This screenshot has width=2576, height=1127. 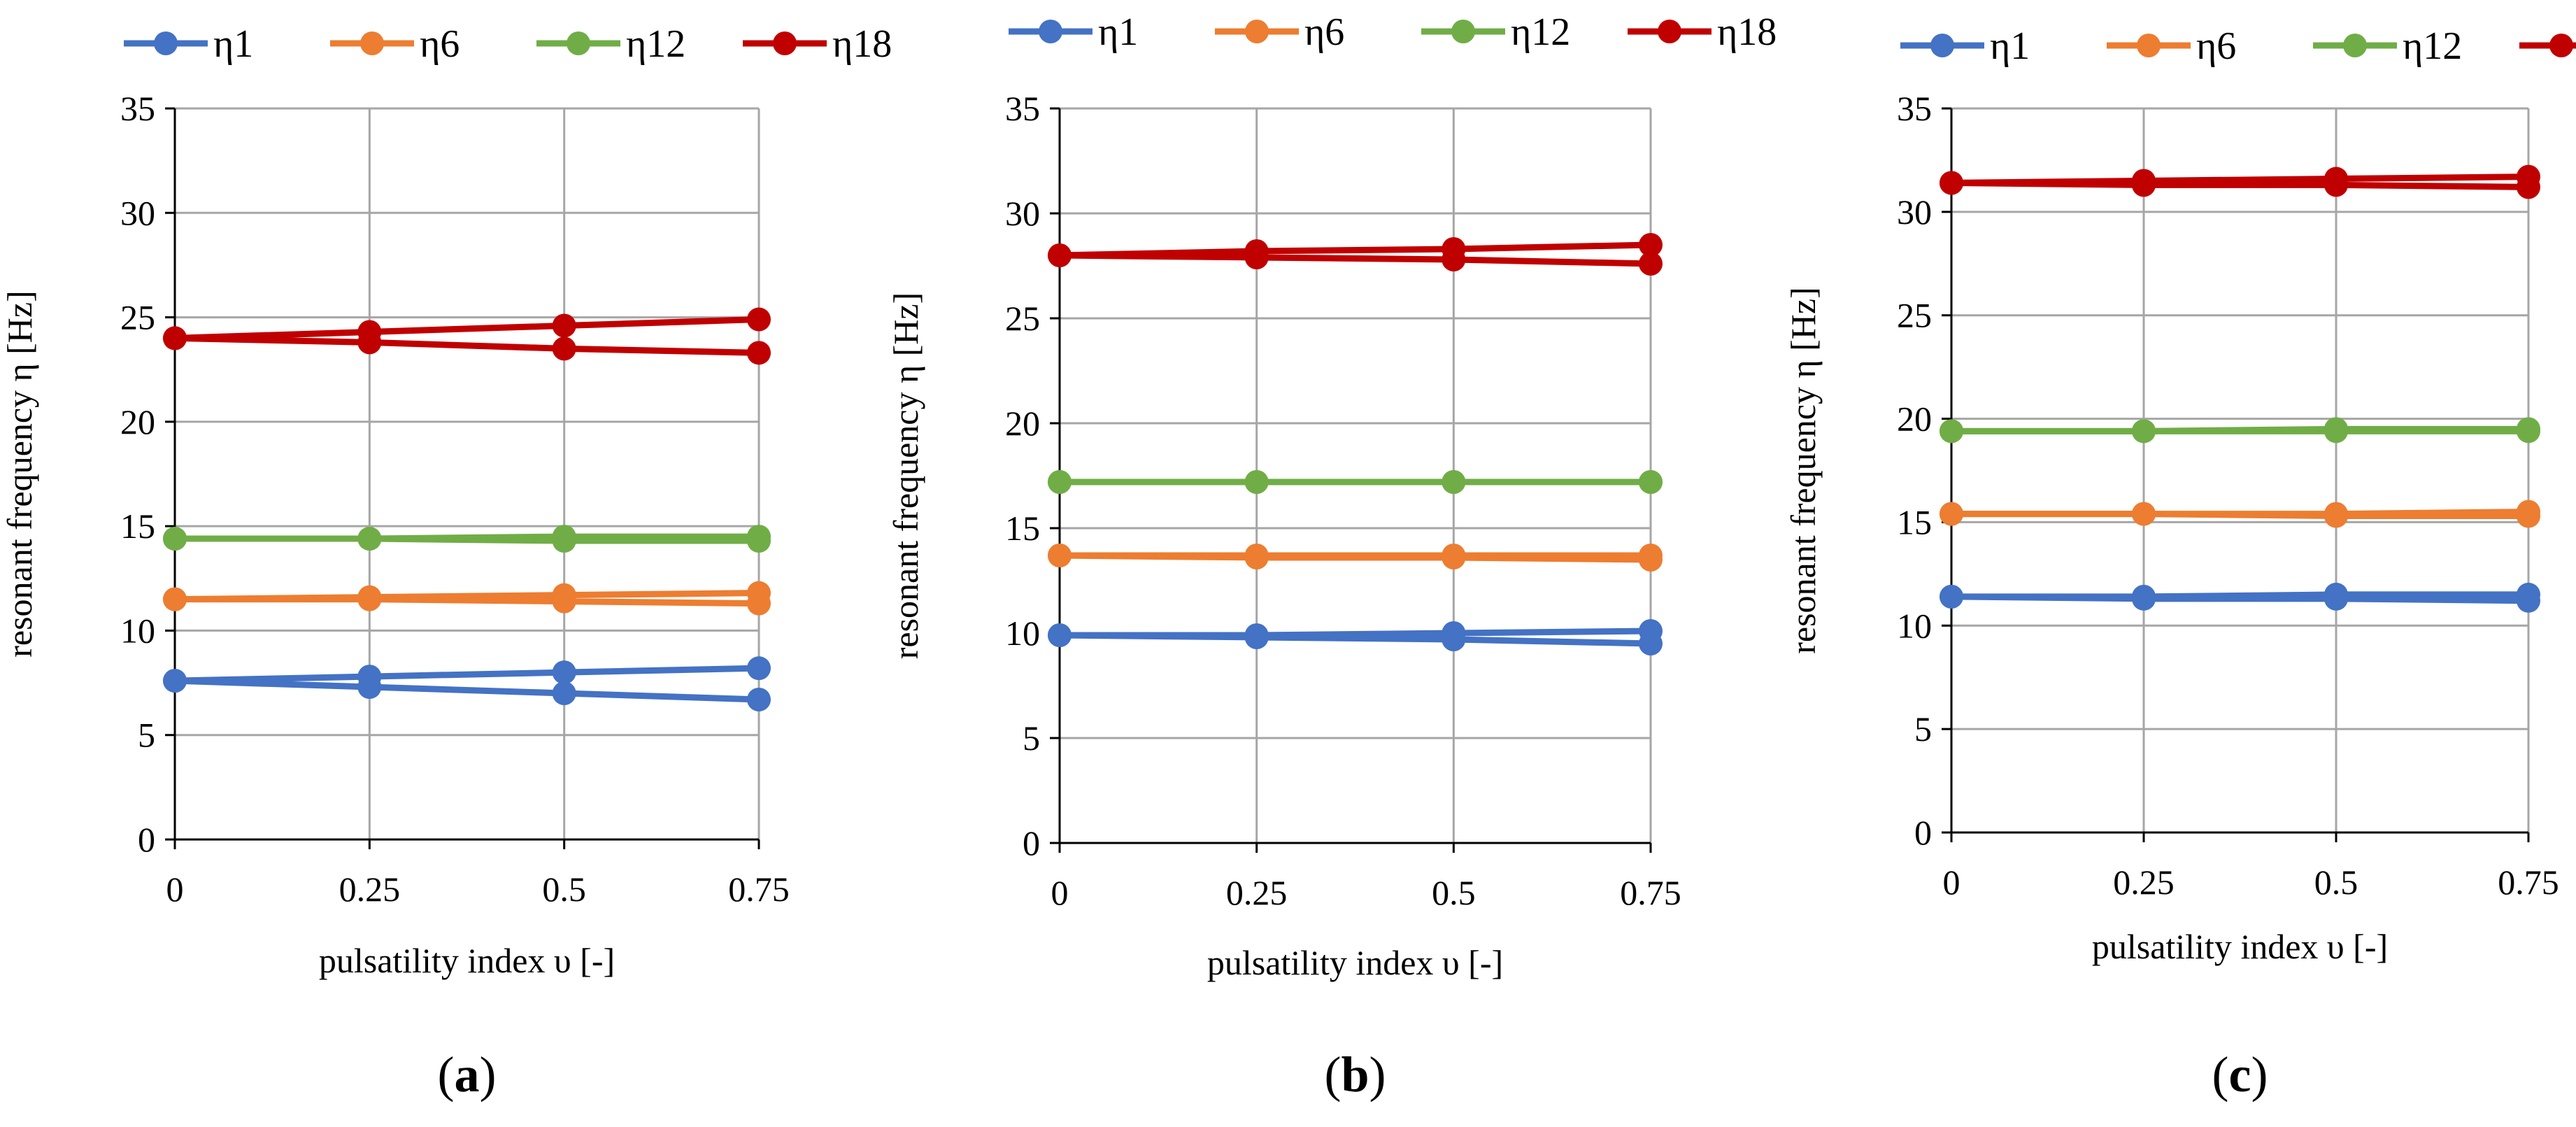 I want to click on panel-label: (c), so click(x=2240, y=1075).